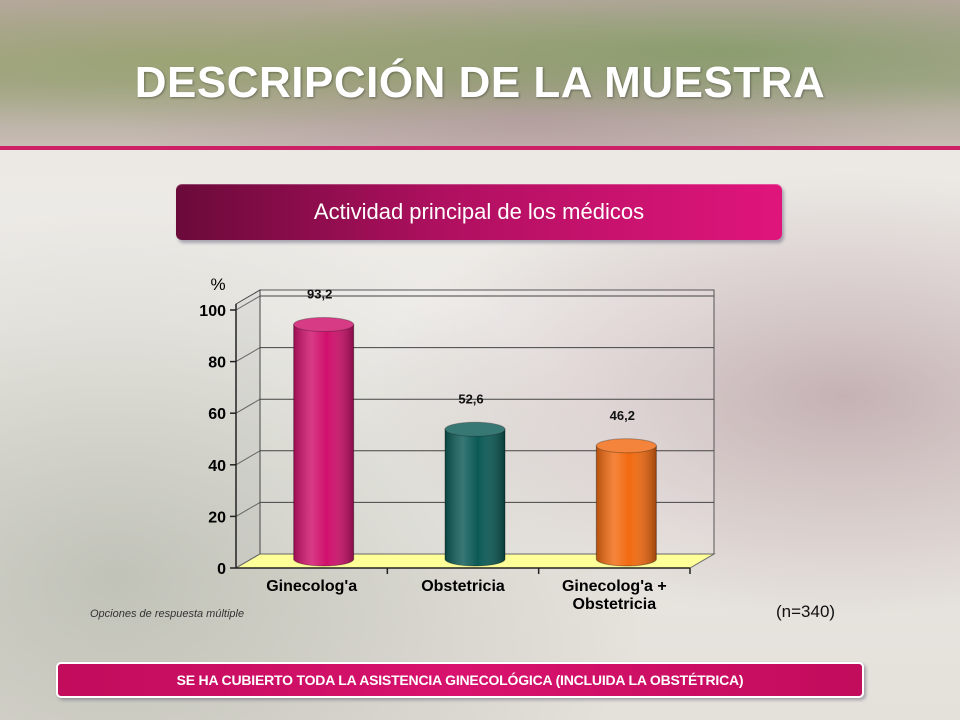  Describe the element at coordinates (167, 614) in the screenshot. I see `multiple-response-note: Opciones de respuesta múltiple` at that location.